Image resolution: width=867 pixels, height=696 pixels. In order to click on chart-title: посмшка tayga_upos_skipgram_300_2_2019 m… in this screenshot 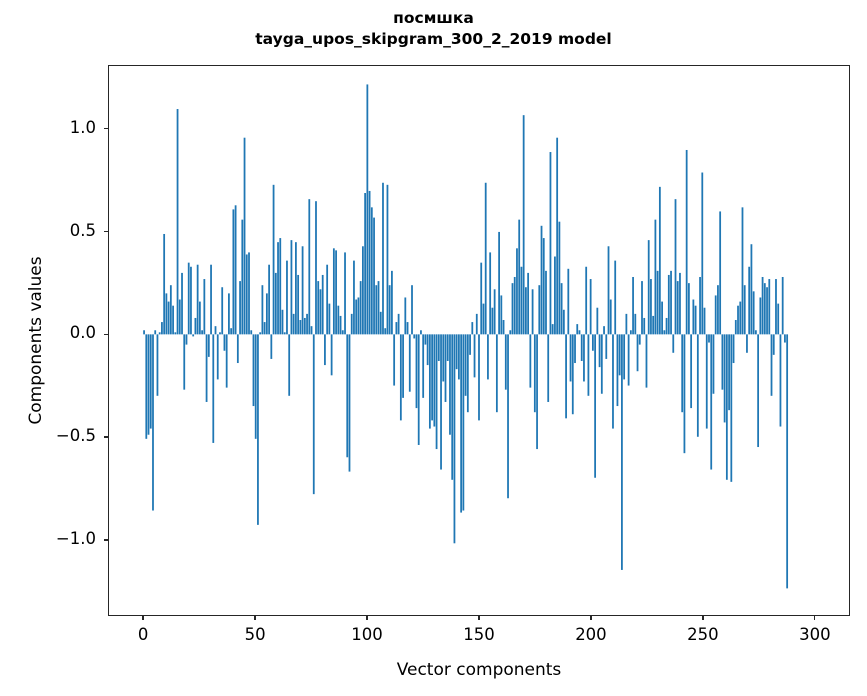, I will do `click(433, 29)`.